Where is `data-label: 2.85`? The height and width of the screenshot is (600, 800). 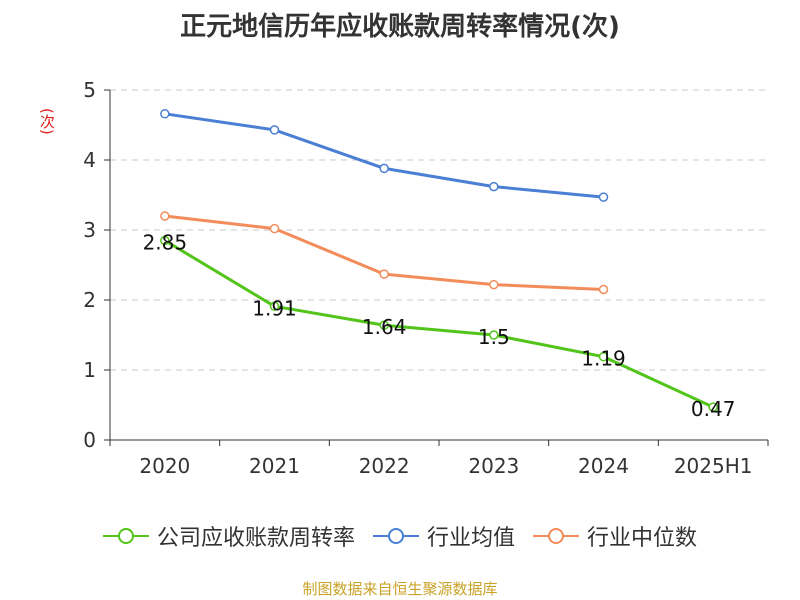 data-label: 2.85 is located at coordinates (165, 243).